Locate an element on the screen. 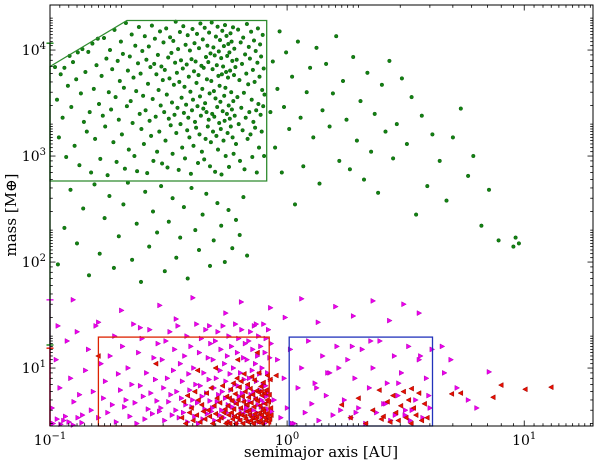  x-tick-label: 10¹ is located at coordinates (524, 440).